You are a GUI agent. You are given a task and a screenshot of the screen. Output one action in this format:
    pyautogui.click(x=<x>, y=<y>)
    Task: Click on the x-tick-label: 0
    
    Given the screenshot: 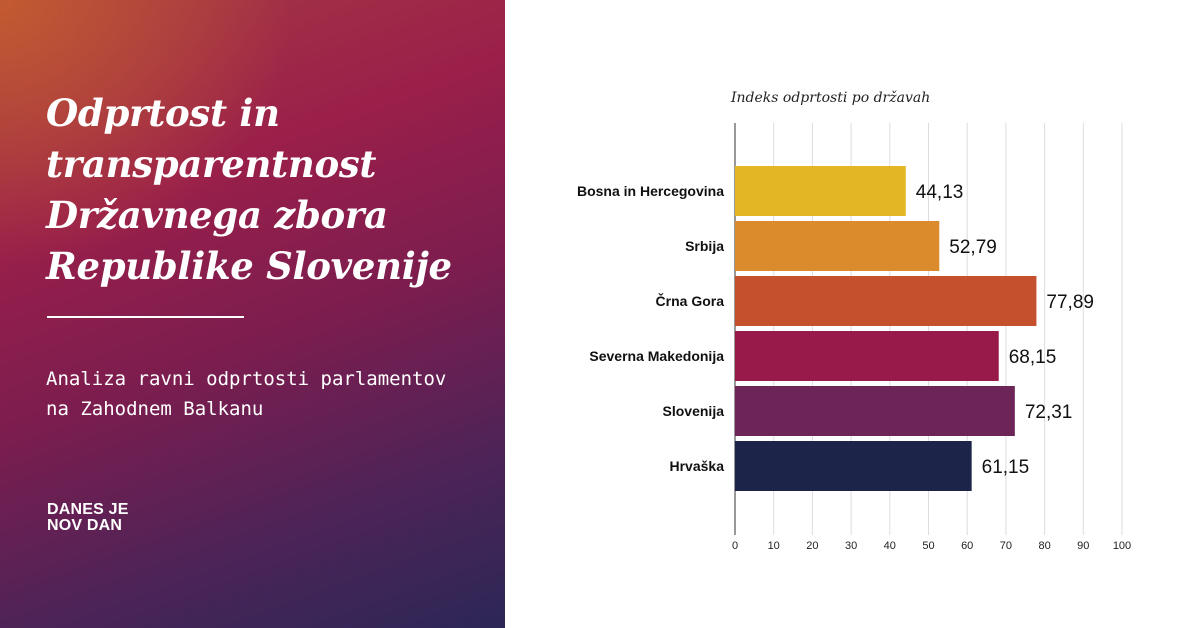 What is the action you would take?
    pyautogui.click(x=735, y=546)
    